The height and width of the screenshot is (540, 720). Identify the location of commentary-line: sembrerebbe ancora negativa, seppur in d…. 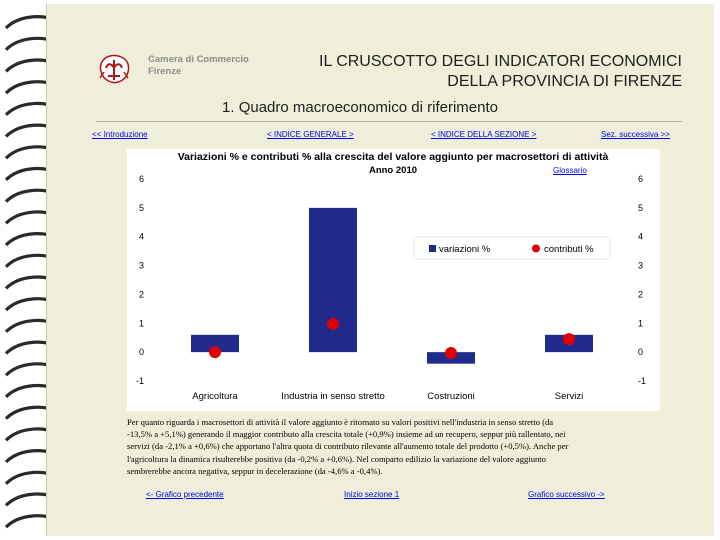
(255, 470).